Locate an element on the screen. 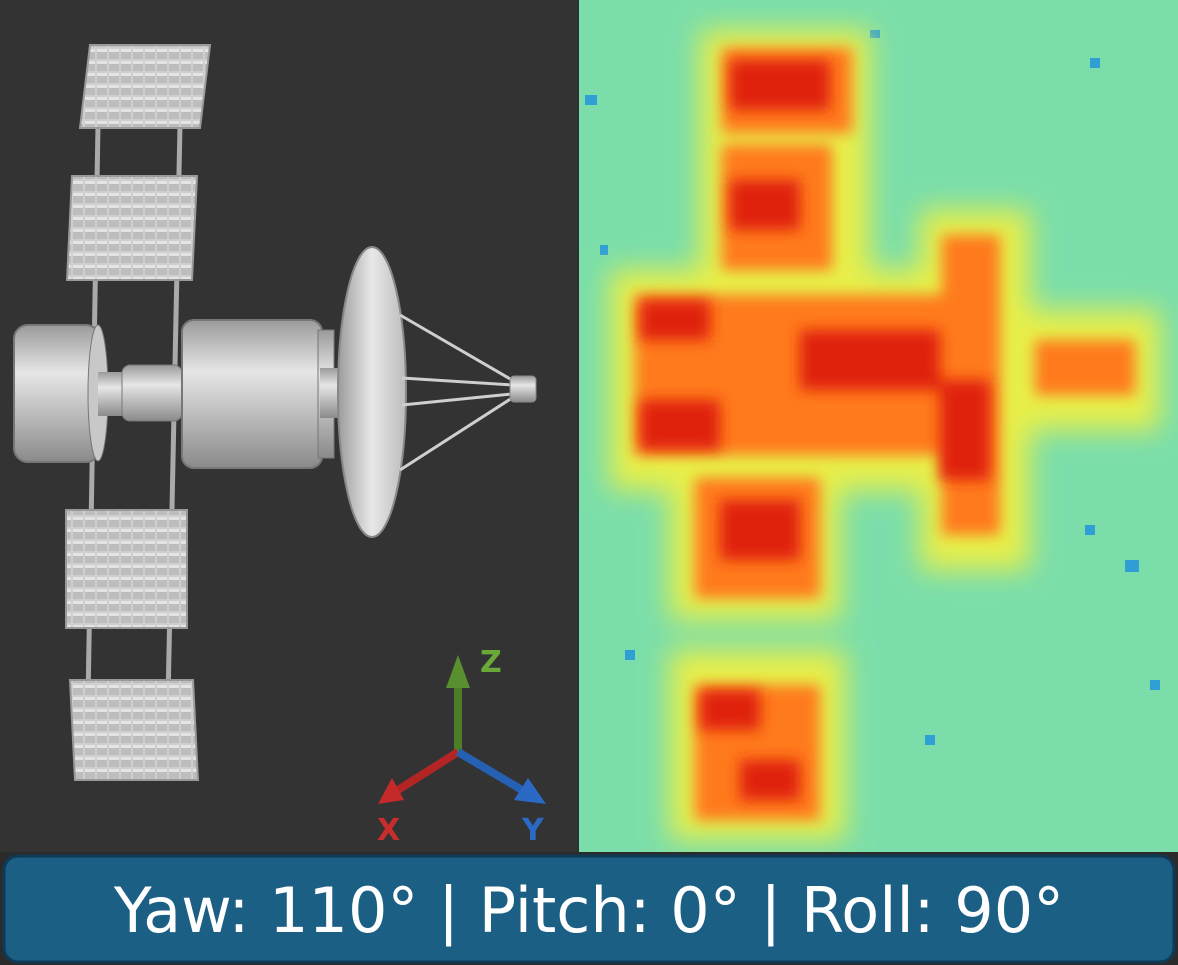 This screenshot has width=1178, height=965. caption: Yaw: 110° | Pitch: 0° | Roll: 90° is located at coordinates (588, 911).